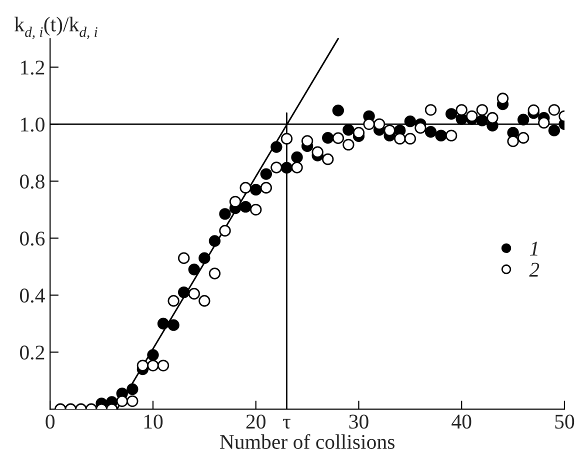 The image size is (576, 466). What do you see at coordinates (534, 269) in the screenshot?
I see `legend-label: 2` at bounding box center [534, 269].